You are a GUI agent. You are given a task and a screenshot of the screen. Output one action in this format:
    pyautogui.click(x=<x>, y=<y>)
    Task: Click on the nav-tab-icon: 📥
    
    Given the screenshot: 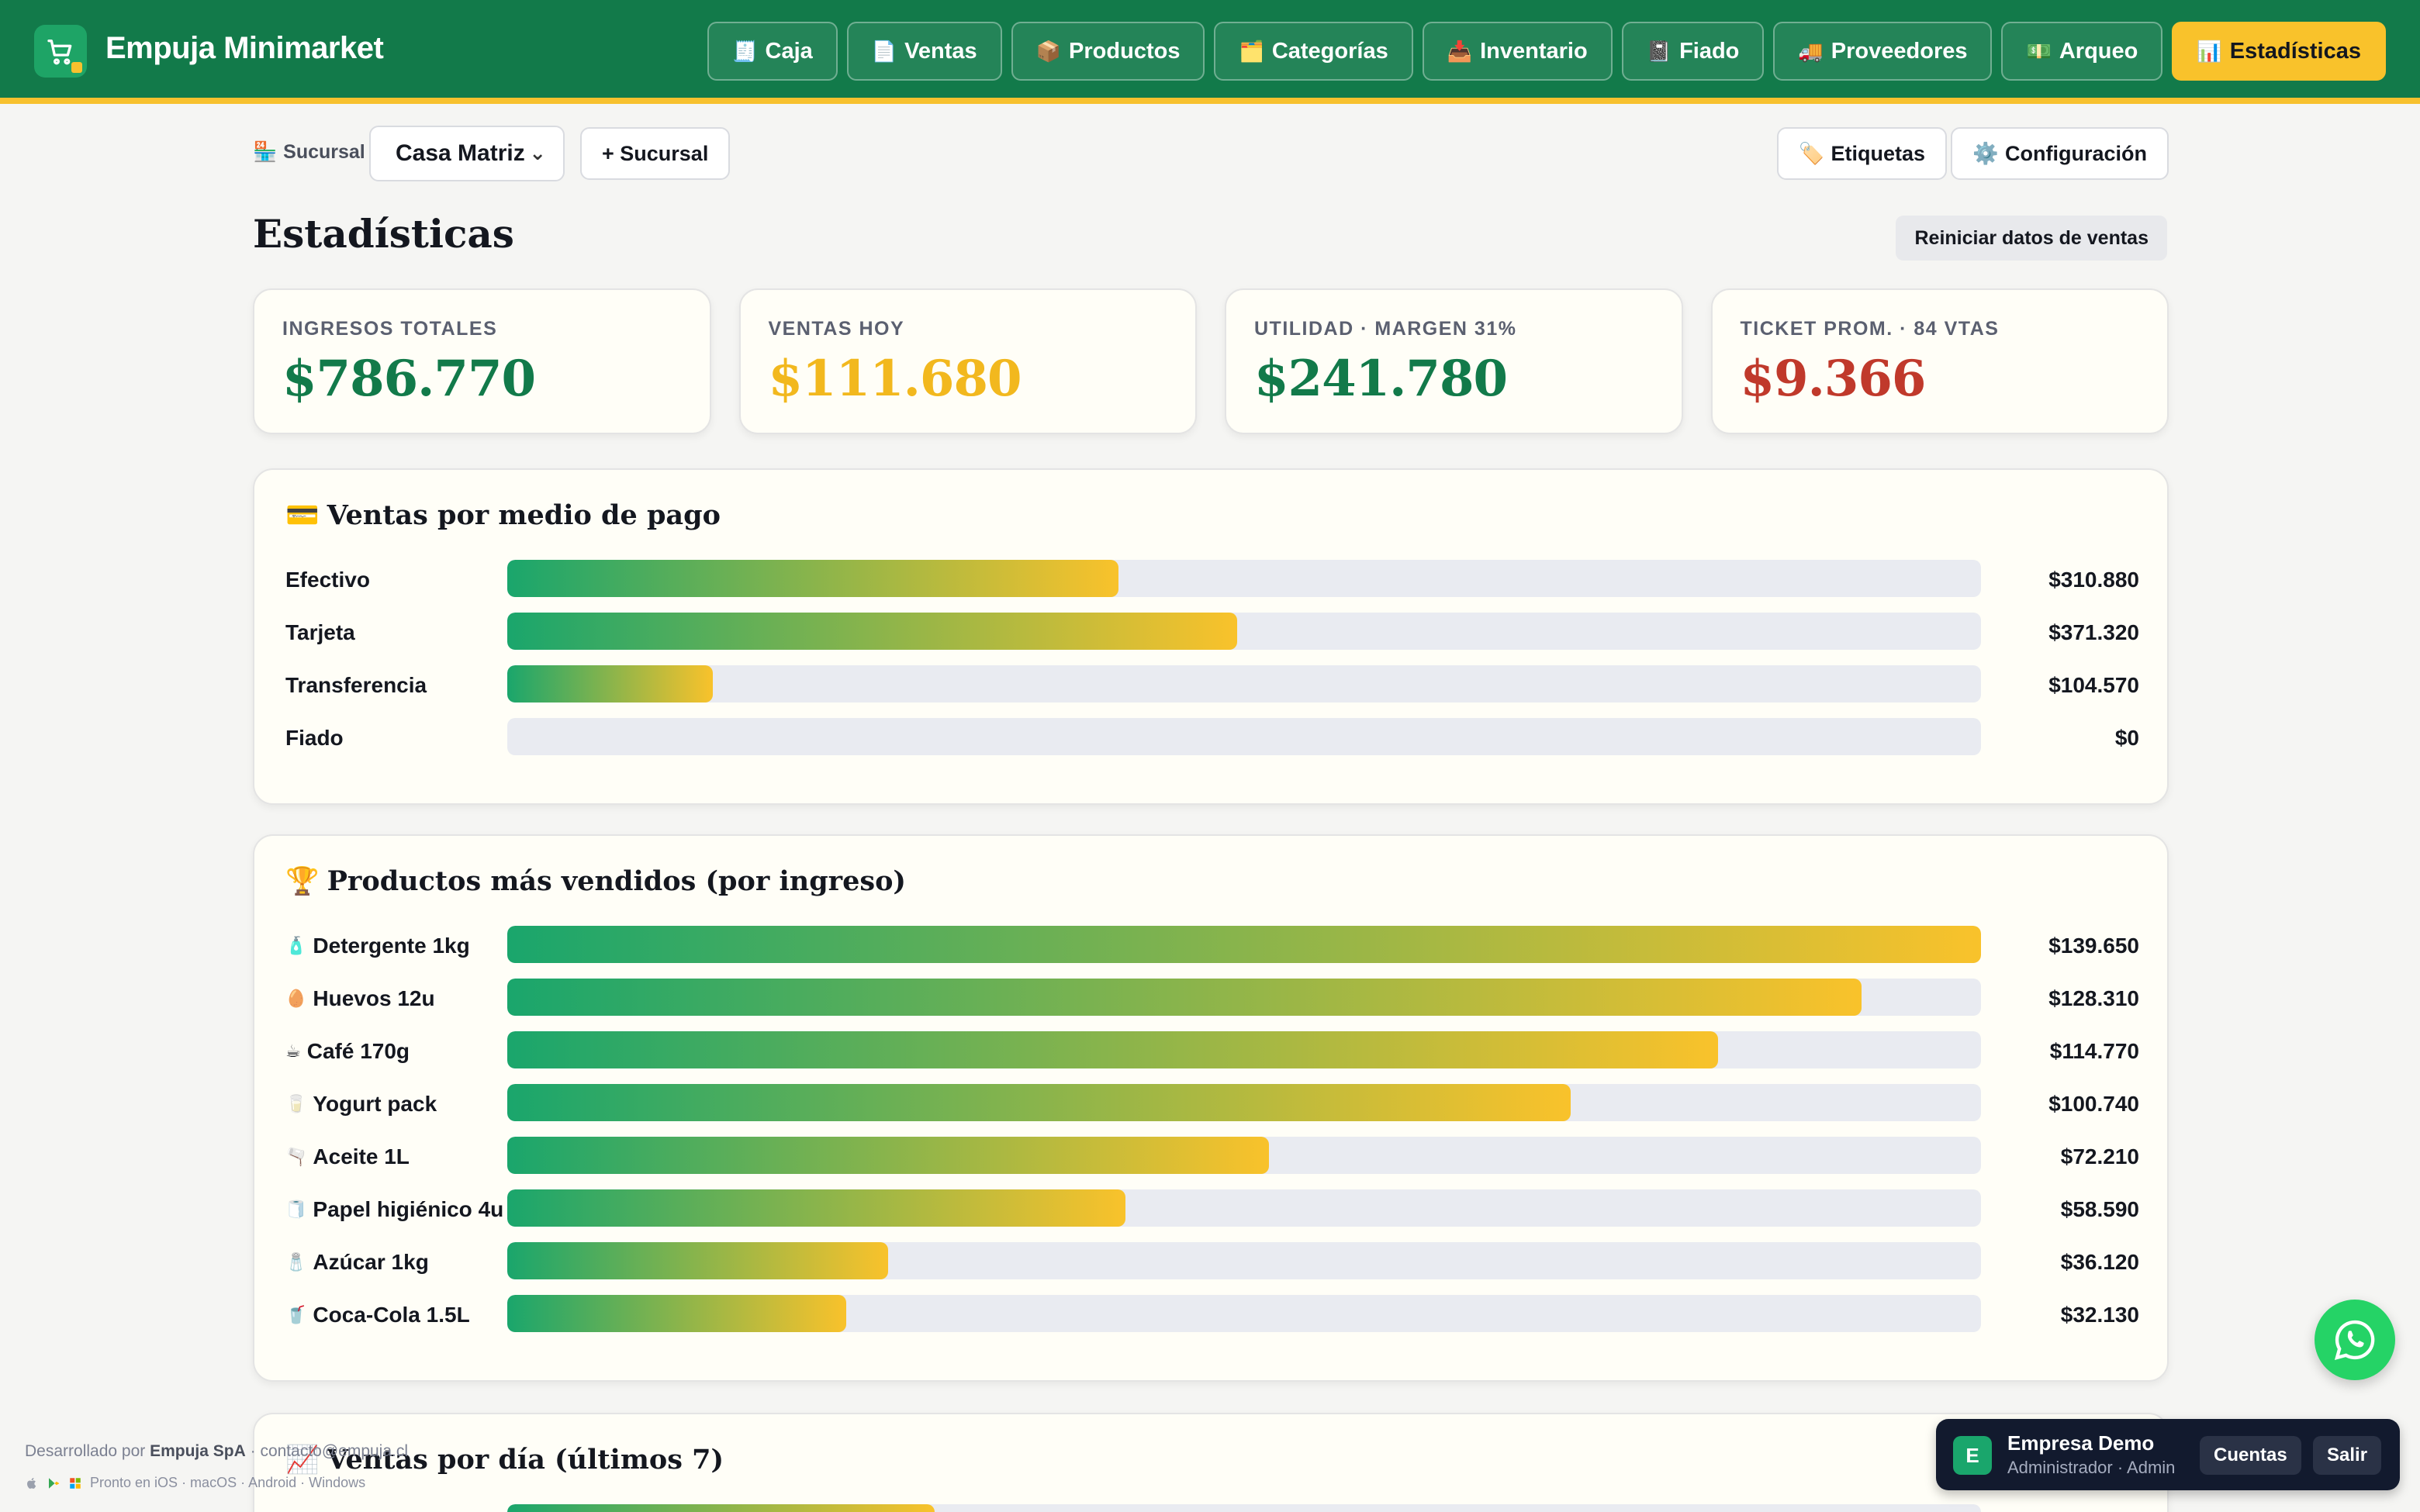 What is the action you would take?
    pyautogui.click(x=1460, y=51)
    